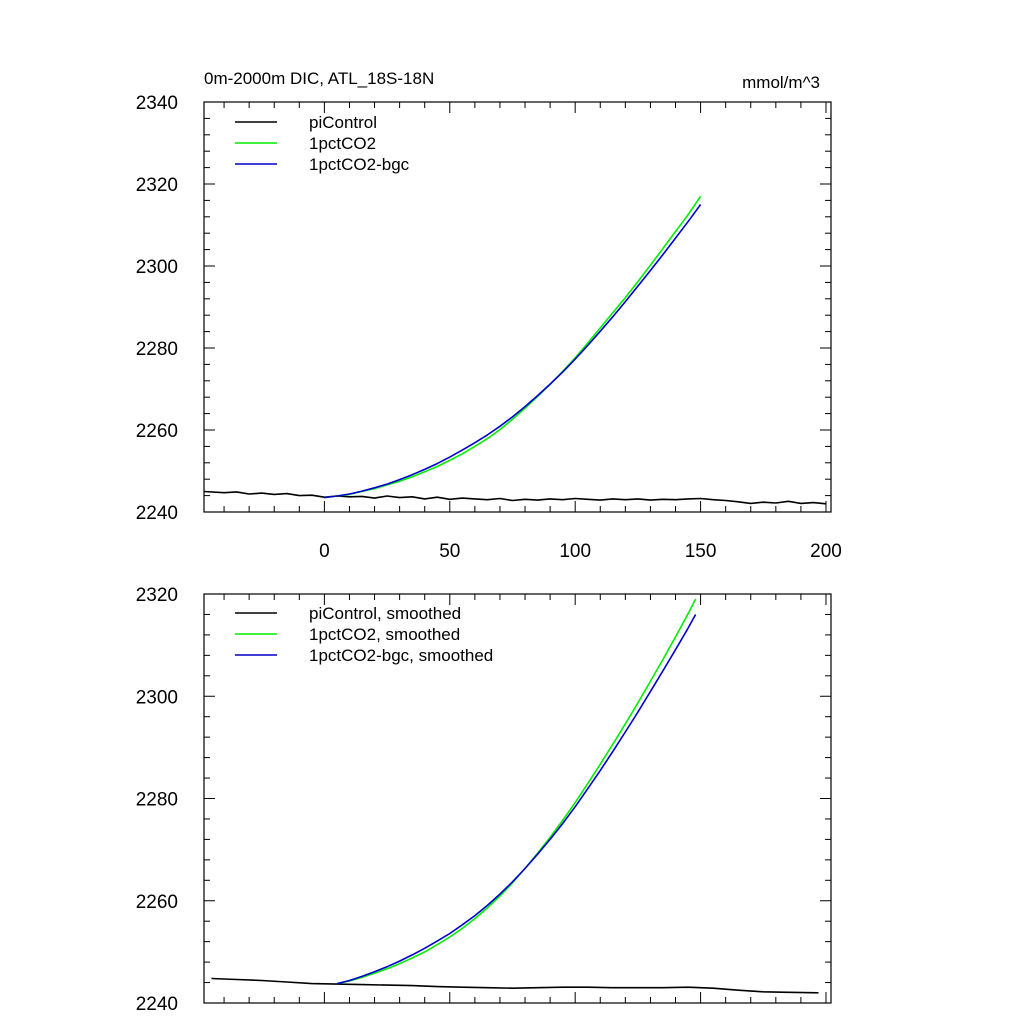 Image resolution: width=1024 pixels, height=1029 pixels. I want to click on chart-title: 0m-2000m DIC, ATL_18S-18N, so click(319, 78).